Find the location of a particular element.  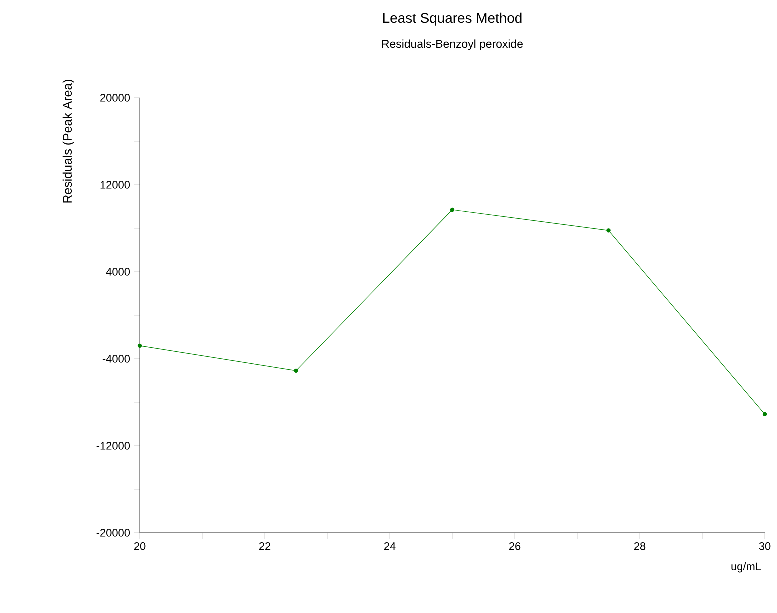

y-tick-label: -4000 is located at coordinates (116, 359).